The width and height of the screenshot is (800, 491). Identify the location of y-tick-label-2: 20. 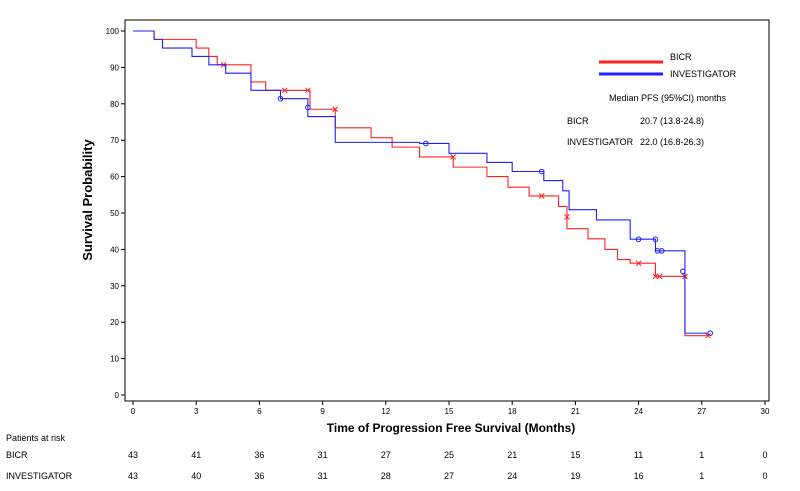
(114, 322).